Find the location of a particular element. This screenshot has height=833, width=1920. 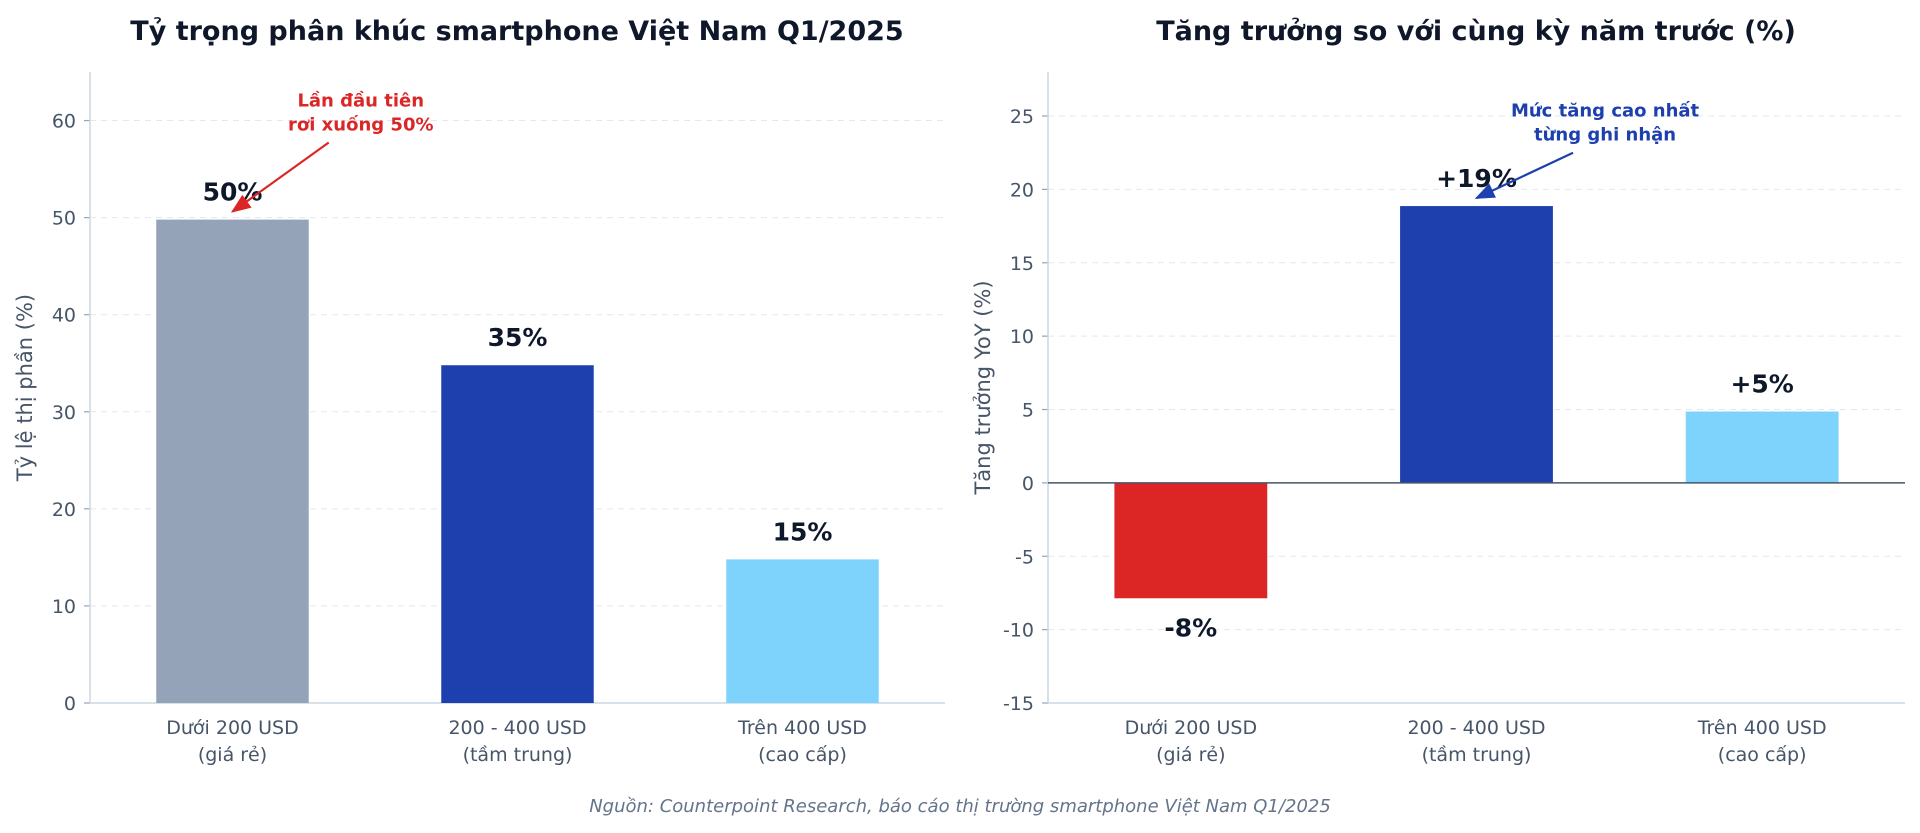

data-label: +19% is located at coordinates (1476, 178).